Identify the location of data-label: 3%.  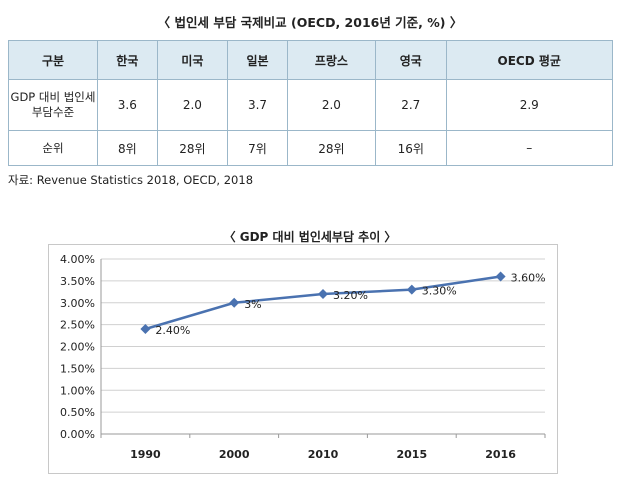
(252, 304).